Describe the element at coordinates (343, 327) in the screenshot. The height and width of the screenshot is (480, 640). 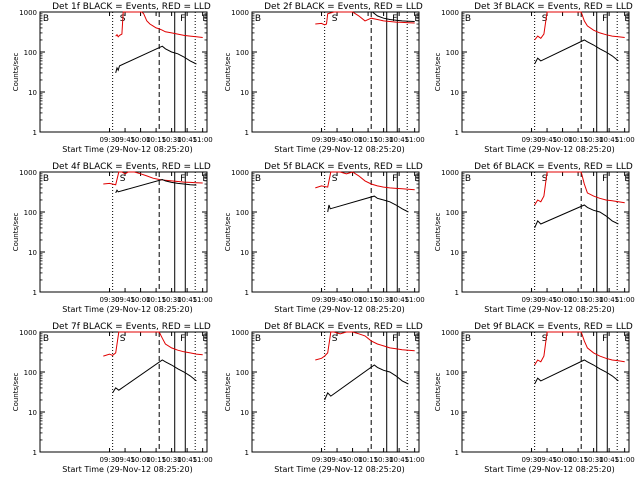
I see `chart-title: Det 8f BLACK = Events, RED = LLD` at that location.